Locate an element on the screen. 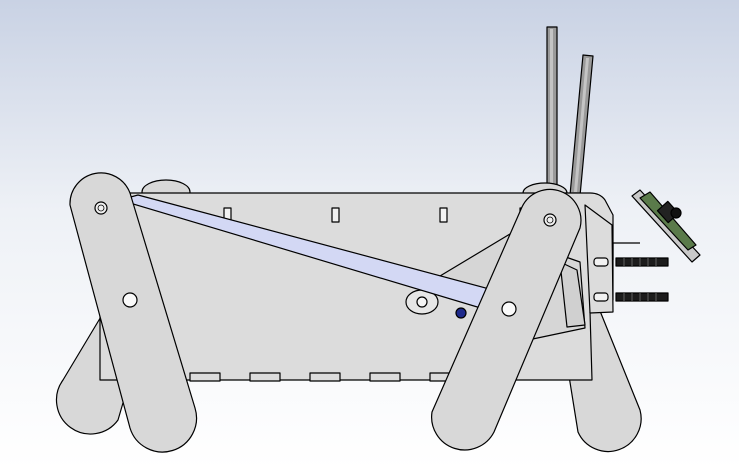 The width and height of the screenshot is (739, 469). upright-rods is located at coordinates (570, 111).